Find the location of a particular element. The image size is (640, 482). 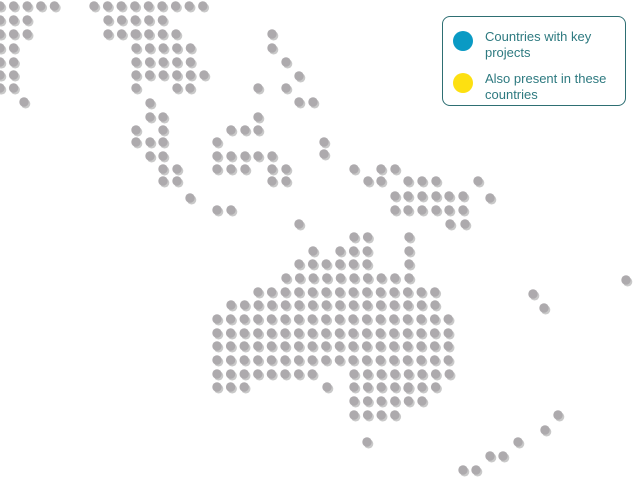

legend-label-also-present: Also present in these countries is located at coordinates (546, 86).